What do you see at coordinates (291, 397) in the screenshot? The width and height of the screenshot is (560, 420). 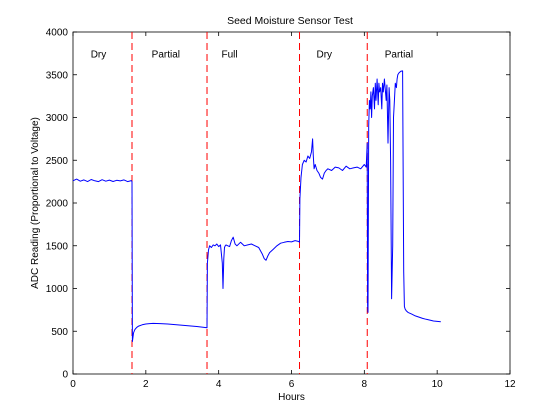 I see `x-axis-label: Hours` at bounding box center [291, 397].